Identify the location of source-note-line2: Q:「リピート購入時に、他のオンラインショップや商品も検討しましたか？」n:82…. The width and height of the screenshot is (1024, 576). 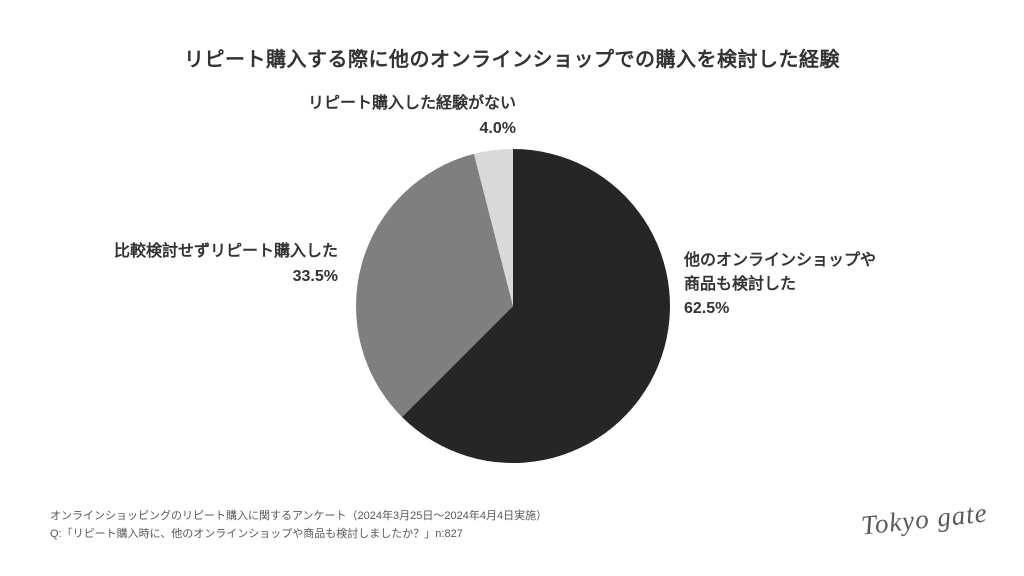
(256, 534).